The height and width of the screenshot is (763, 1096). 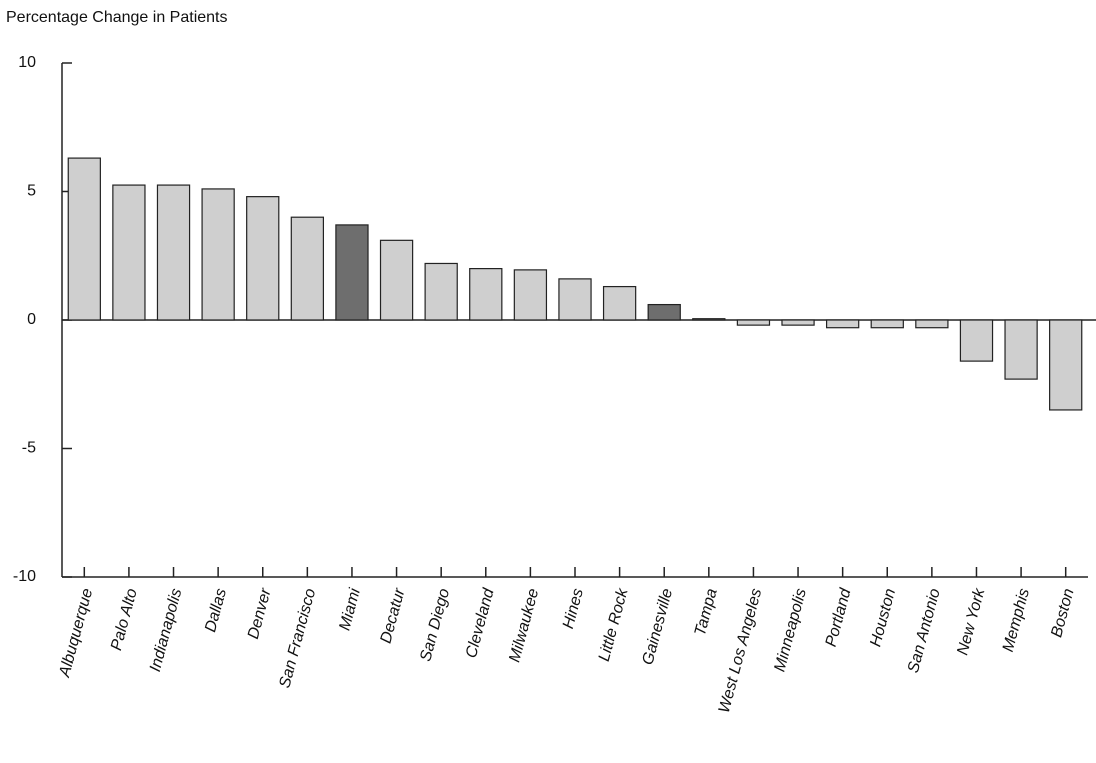 What do you see at coordinates (1062, 613) in the screenshot?
I see `x-tick-label: Boston` at bounding box center [1062, 613].